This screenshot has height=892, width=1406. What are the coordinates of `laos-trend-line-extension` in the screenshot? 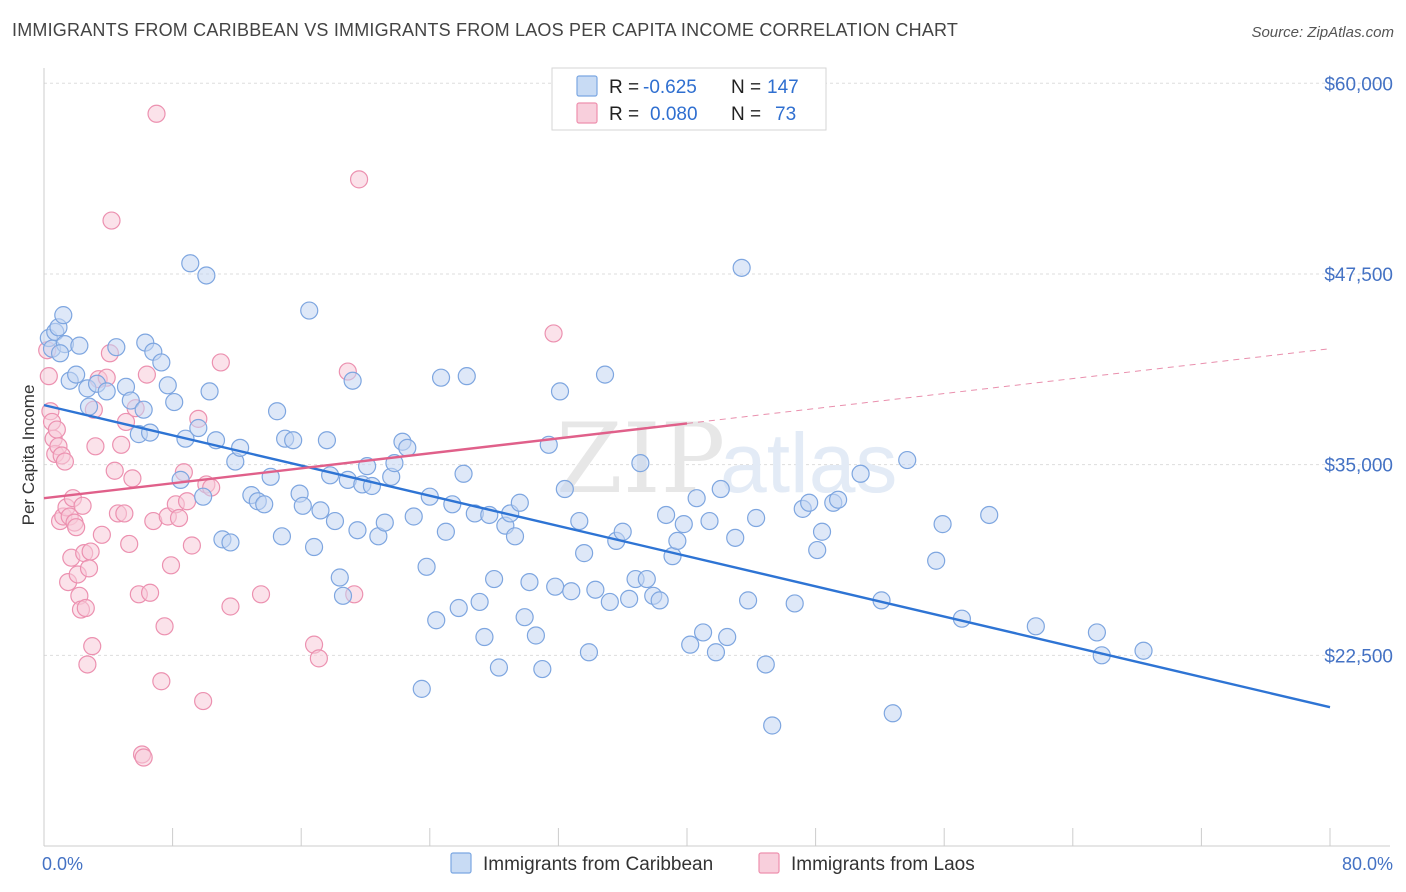 It's located at (1008, 386).